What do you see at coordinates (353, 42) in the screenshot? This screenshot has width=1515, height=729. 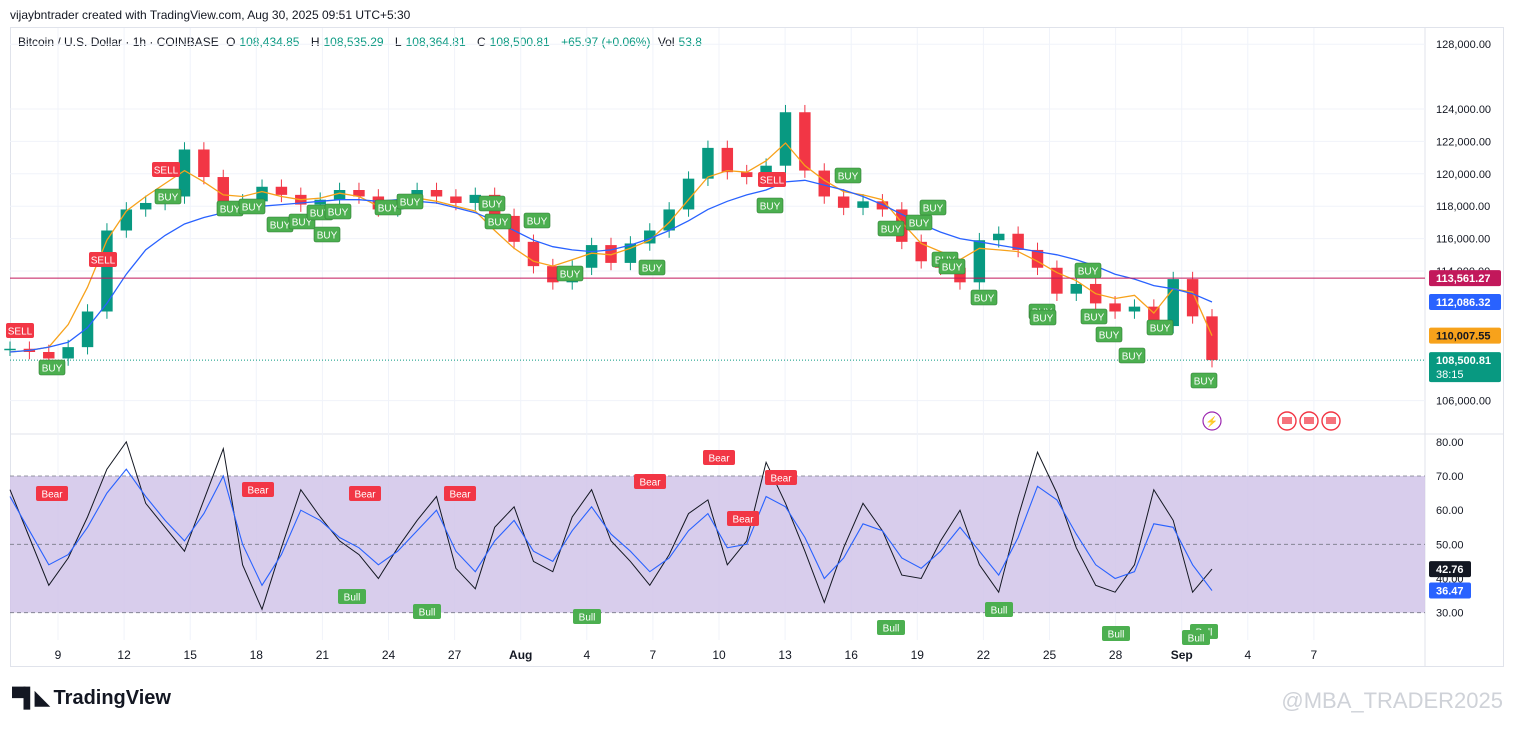 I see `high-value: 108,535.29` at bounding box center [353, 42].